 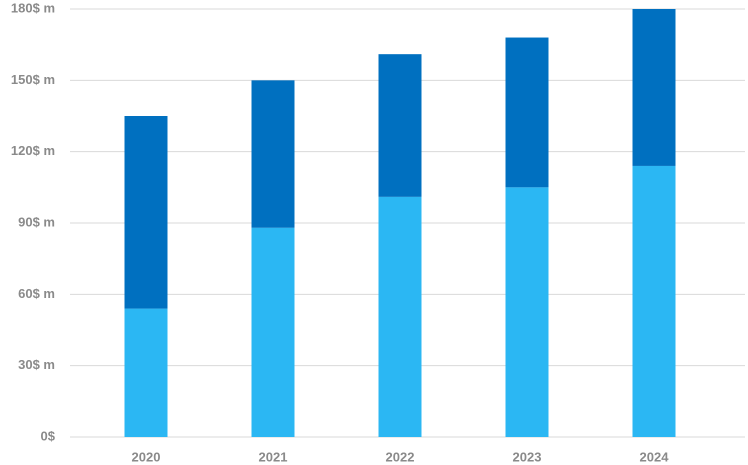 What do you see at coordinates (36, 221) in the screenshot?
I see `y-tick-label: 90$ m` at bounding box center [36, 221].